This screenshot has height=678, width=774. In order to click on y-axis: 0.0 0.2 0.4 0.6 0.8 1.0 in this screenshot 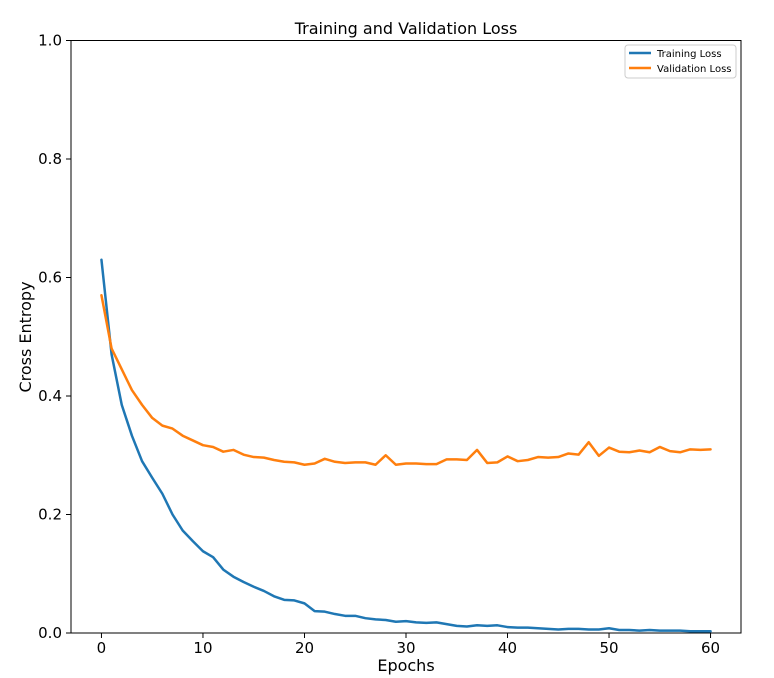, I will do `click(54, 337)`.